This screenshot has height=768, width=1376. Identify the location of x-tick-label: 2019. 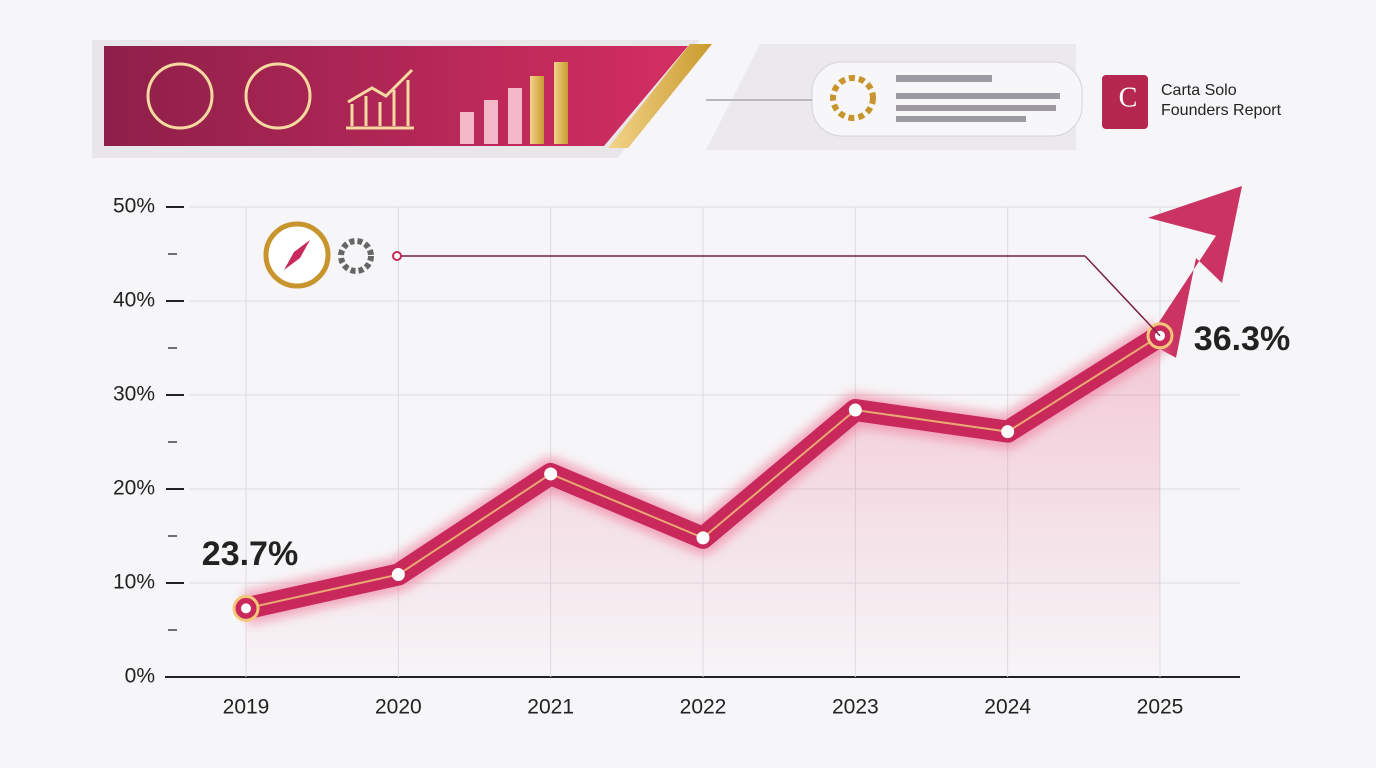
(246, 707).